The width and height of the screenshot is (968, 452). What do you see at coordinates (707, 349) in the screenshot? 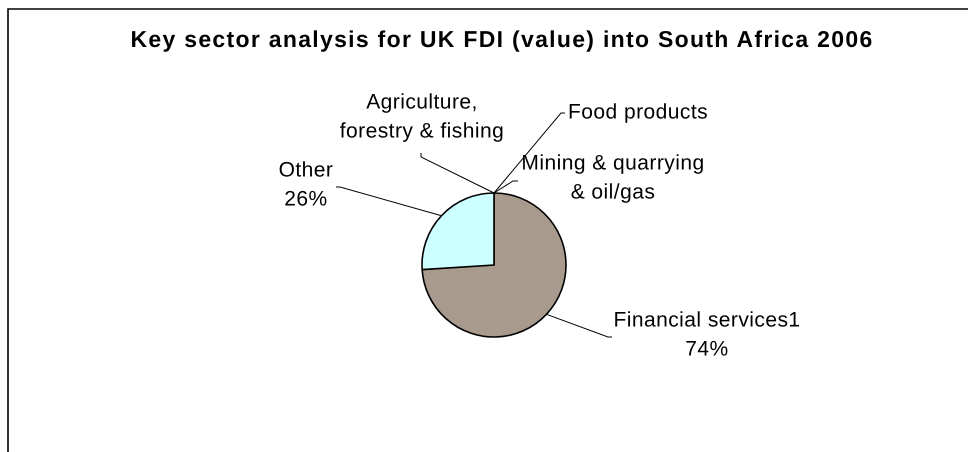
I see `data-label: 74%` at bounding box center [707, 349].